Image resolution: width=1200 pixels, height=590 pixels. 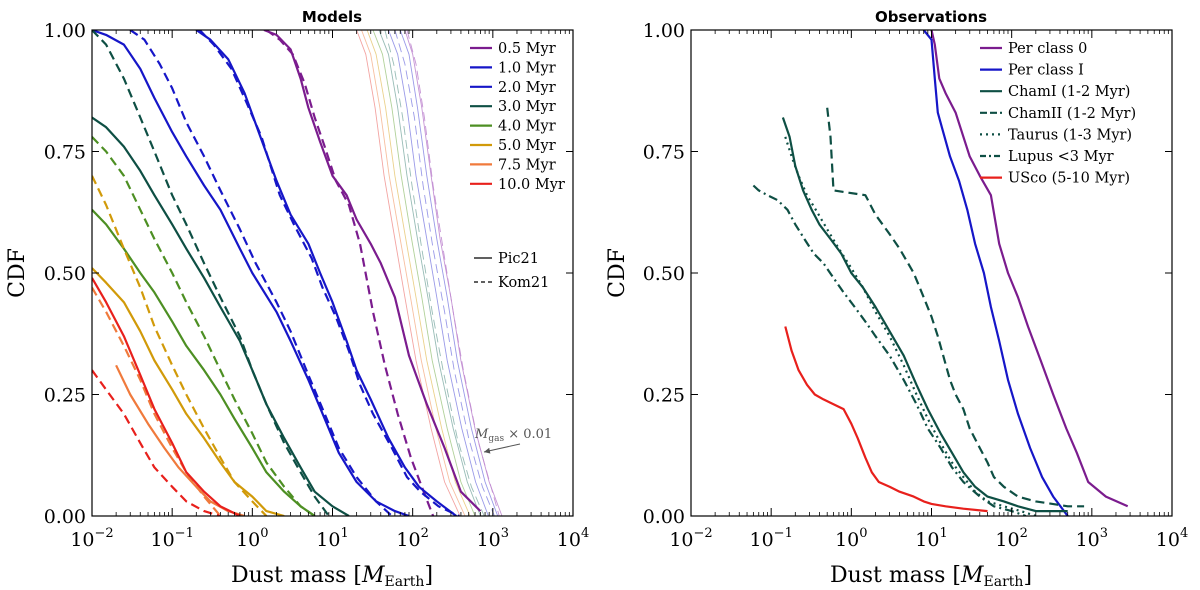 I want to click on legend-label: 1.0 Myr, so click(x=527, y=68).